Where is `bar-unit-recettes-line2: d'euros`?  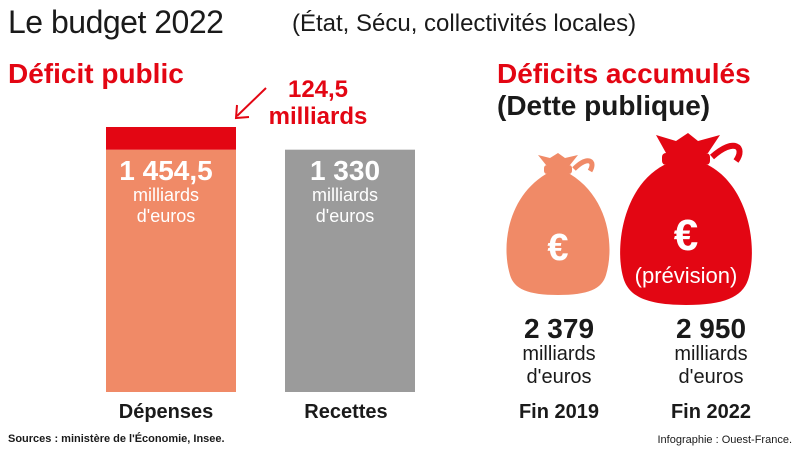 bar-unit-recettes-line2: d'euros is located at coordinates (345, 216).